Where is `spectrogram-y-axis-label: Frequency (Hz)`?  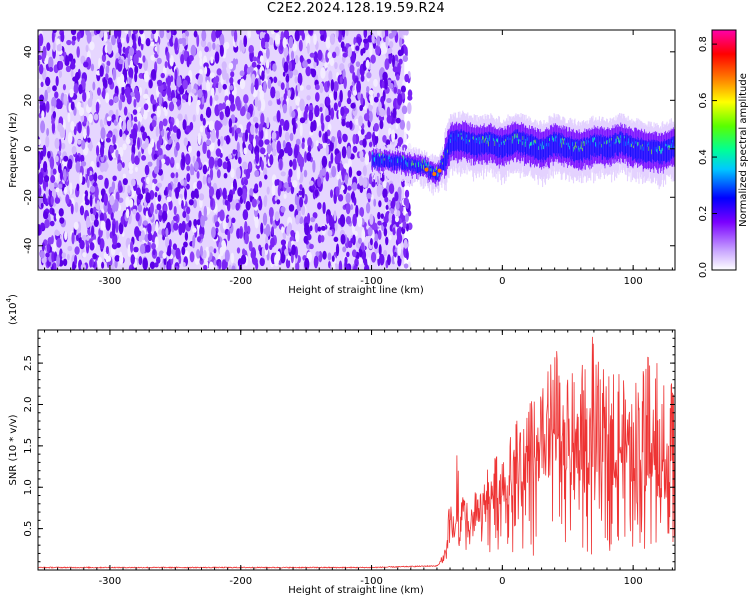 spectrogram-y-axis-label: Frequency (Hz) is located at coordinates (13, 150).